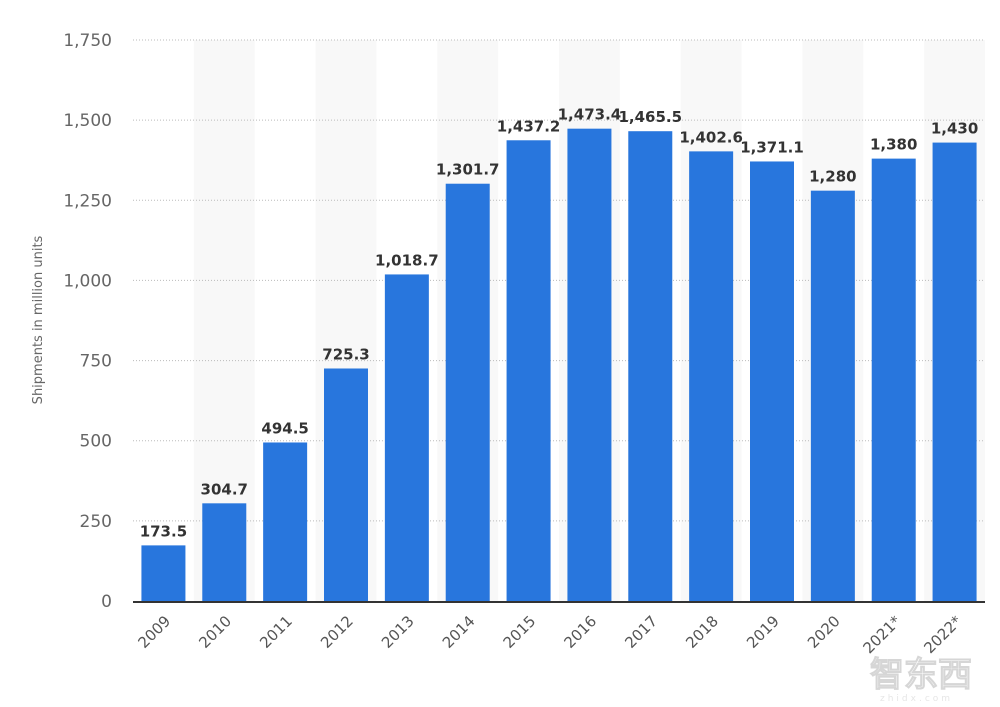 Image resolution: width=1000 pixels, height=707 pixels. I want to click on x-tick-label: 2022*, so click(942, 634).